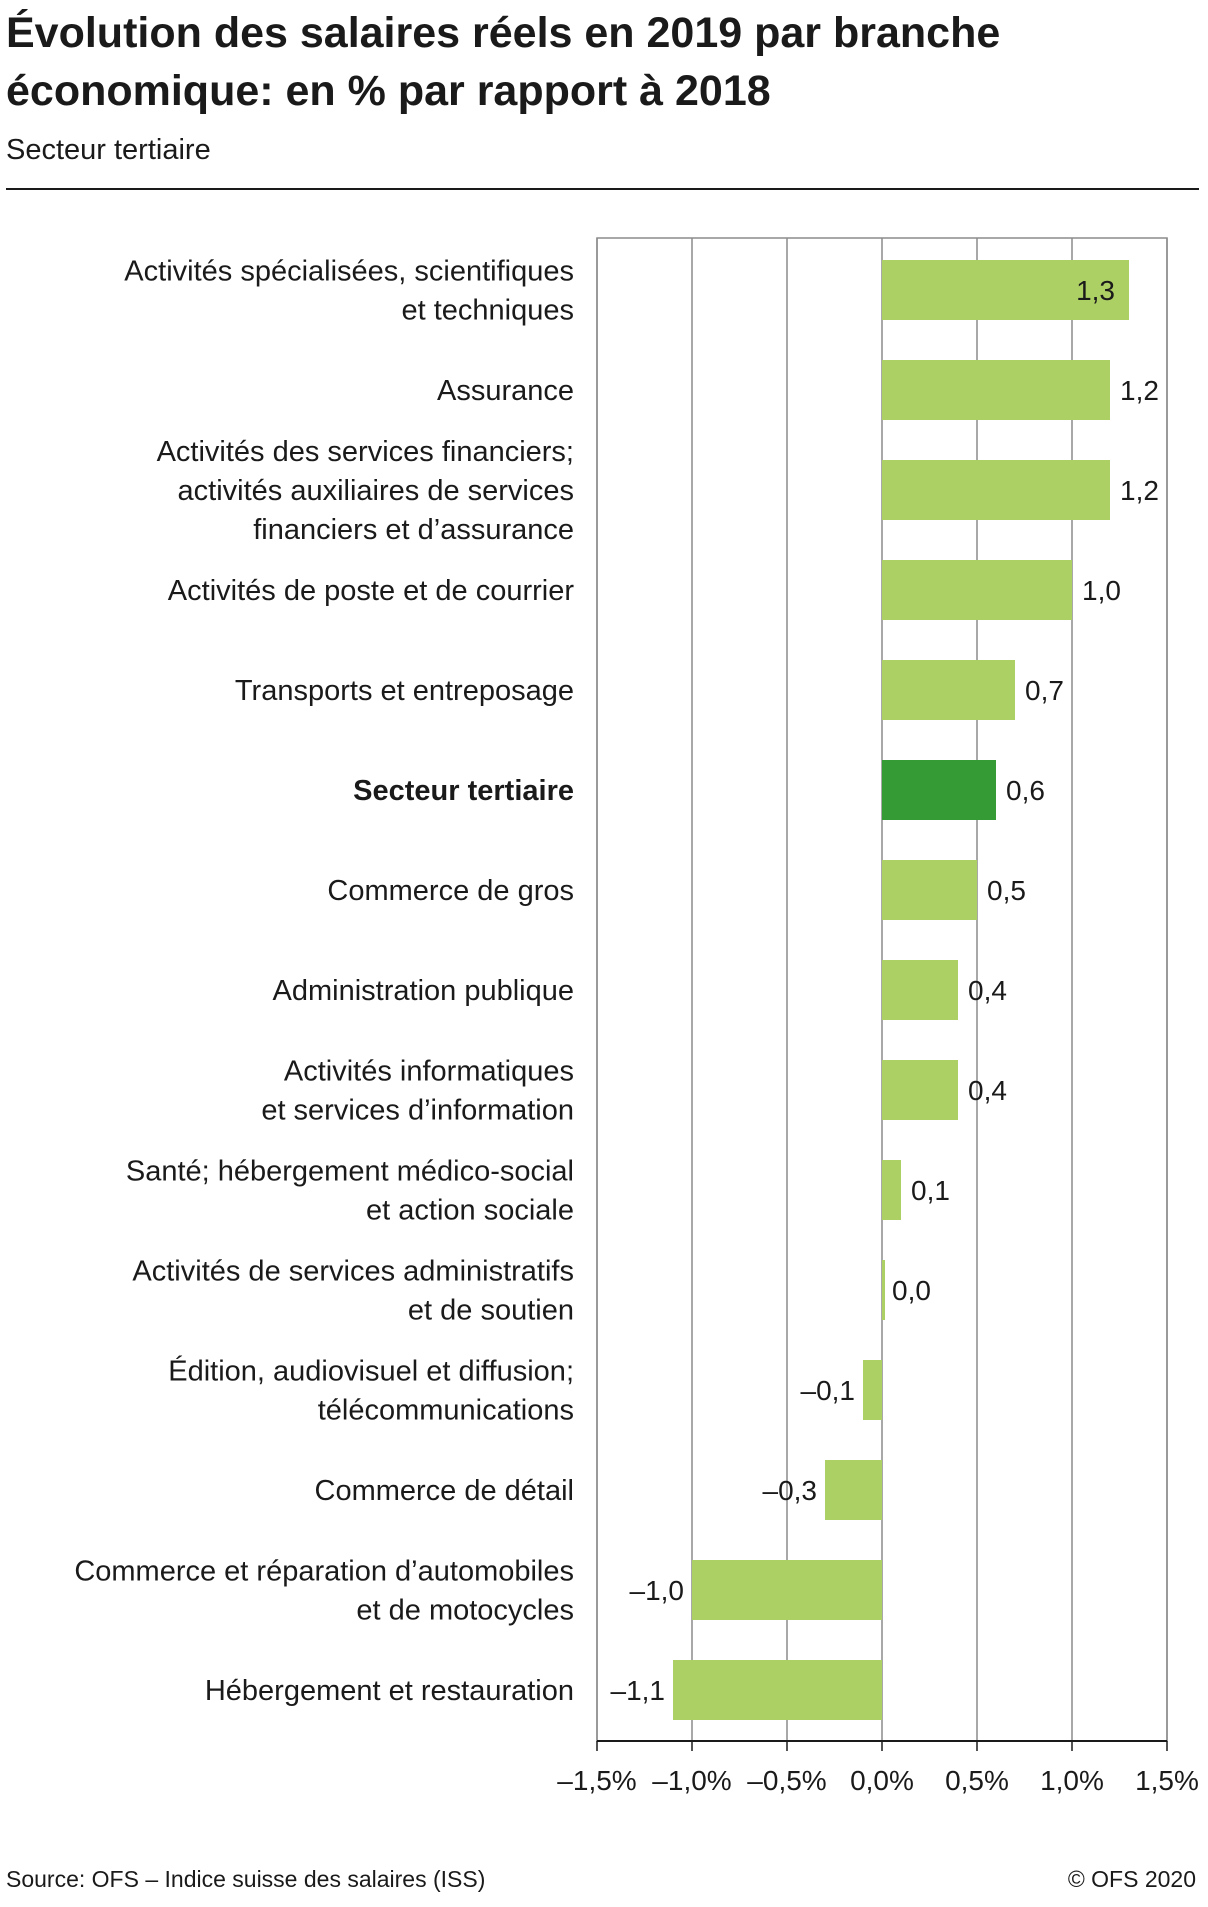 This screenshot has width=1208, height=1907. I want to click on x-axis: –1,5% –1,0% –0,5% 0,0% 0,5% 1,0% 1,5%, so click(878, 1768).